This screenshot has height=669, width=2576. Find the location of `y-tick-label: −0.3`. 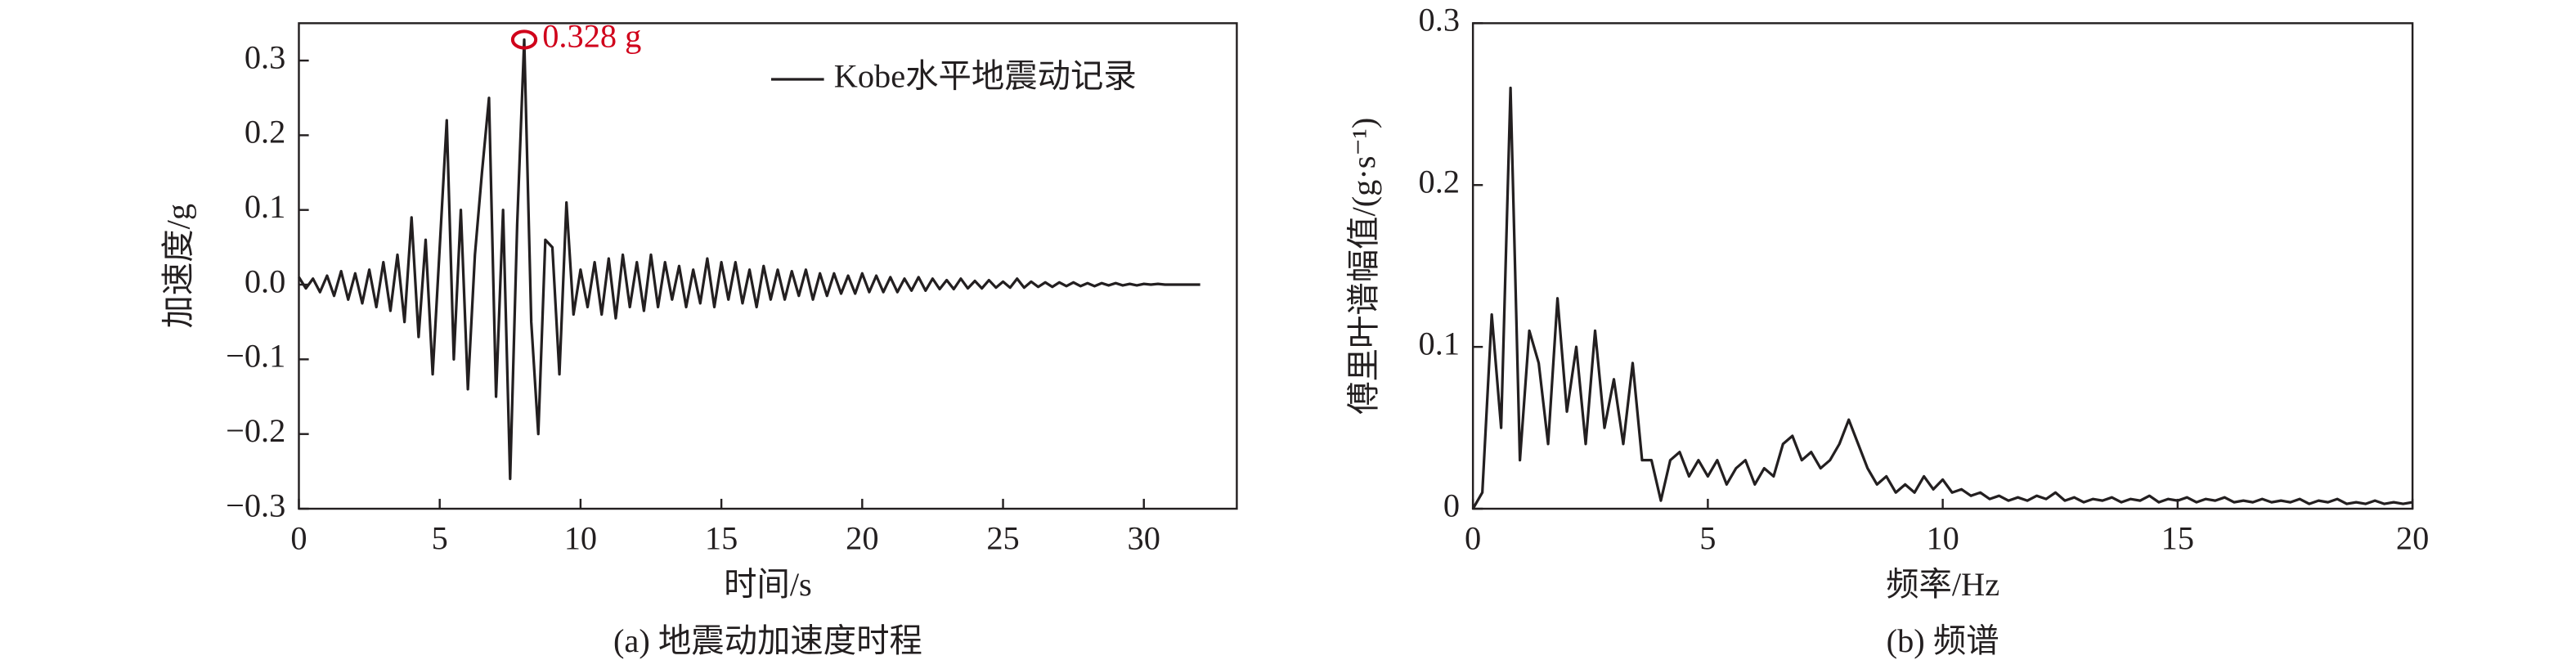

y-tick-label: −0.3 is located at coordinates (256, 505).